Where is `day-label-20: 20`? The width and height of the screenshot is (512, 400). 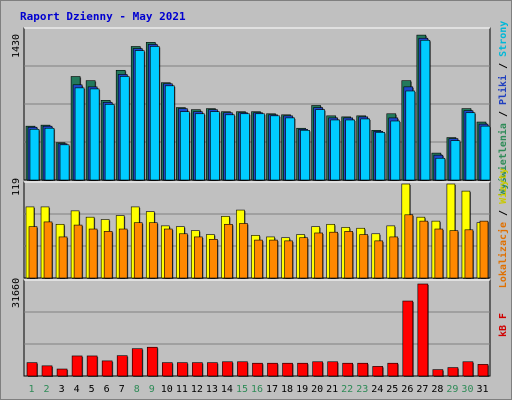
day-label-20: 20 is located at coordinates (317, 389).